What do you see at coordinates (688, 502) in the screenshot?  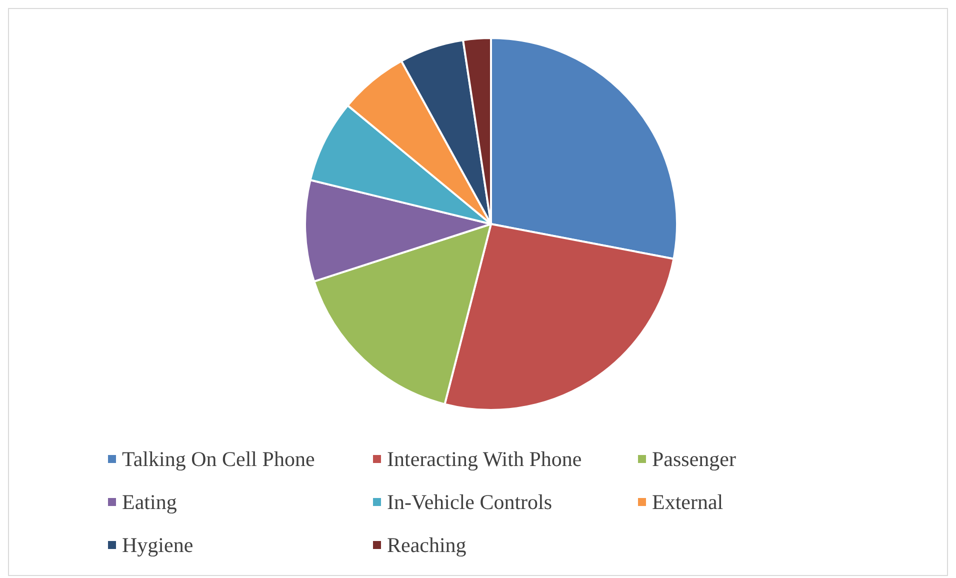 I see `legend-label: External` at bounding box center [688, 502].